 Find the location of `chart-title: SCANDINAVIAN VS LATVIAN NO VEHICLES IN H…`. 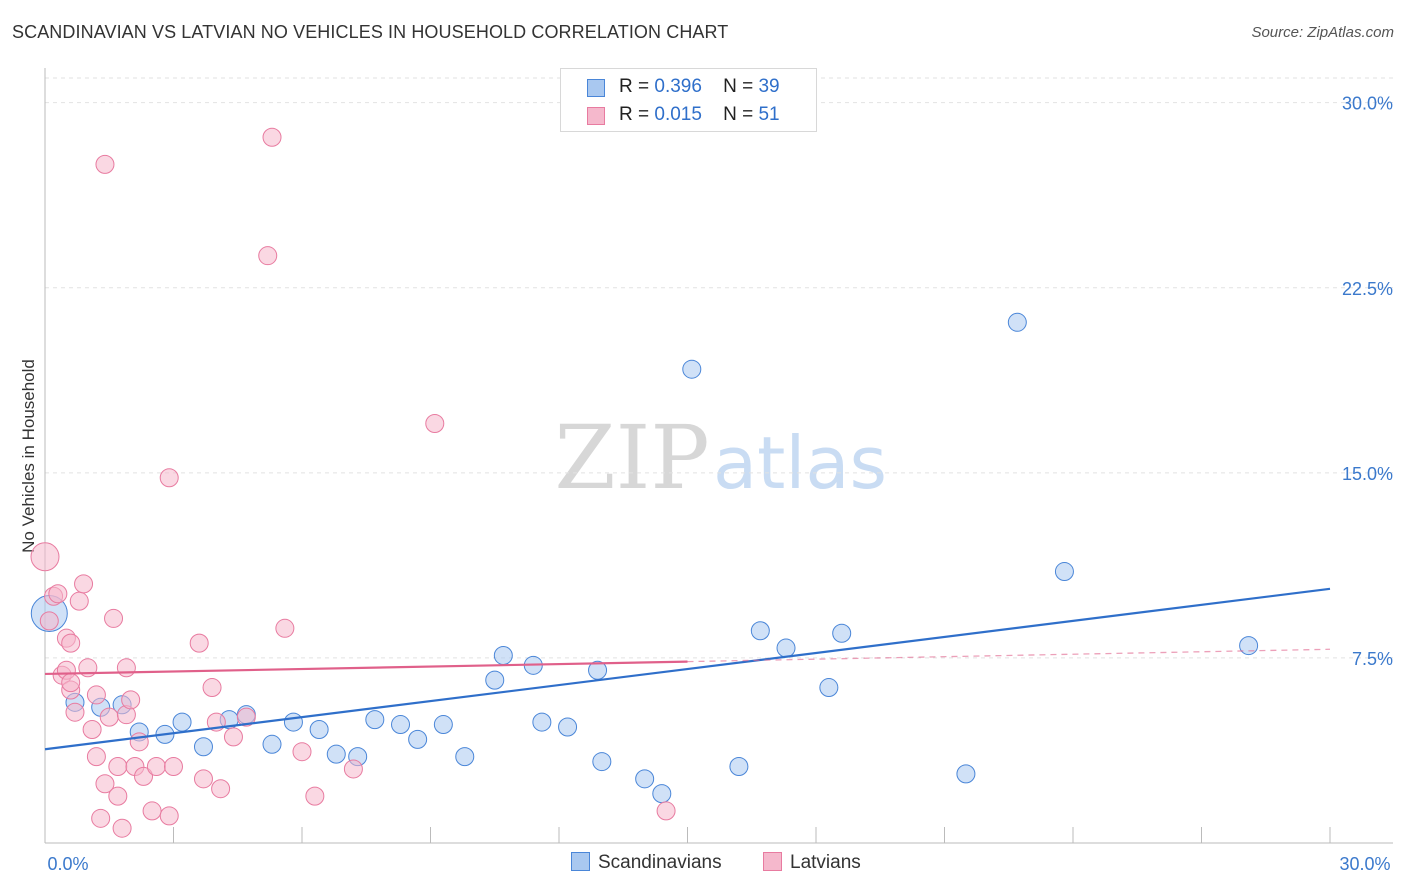

chart-title: SCANDINAVIAN VS LATVIAN NO VEHICLES IN H… is located at coordinates (370, 32).